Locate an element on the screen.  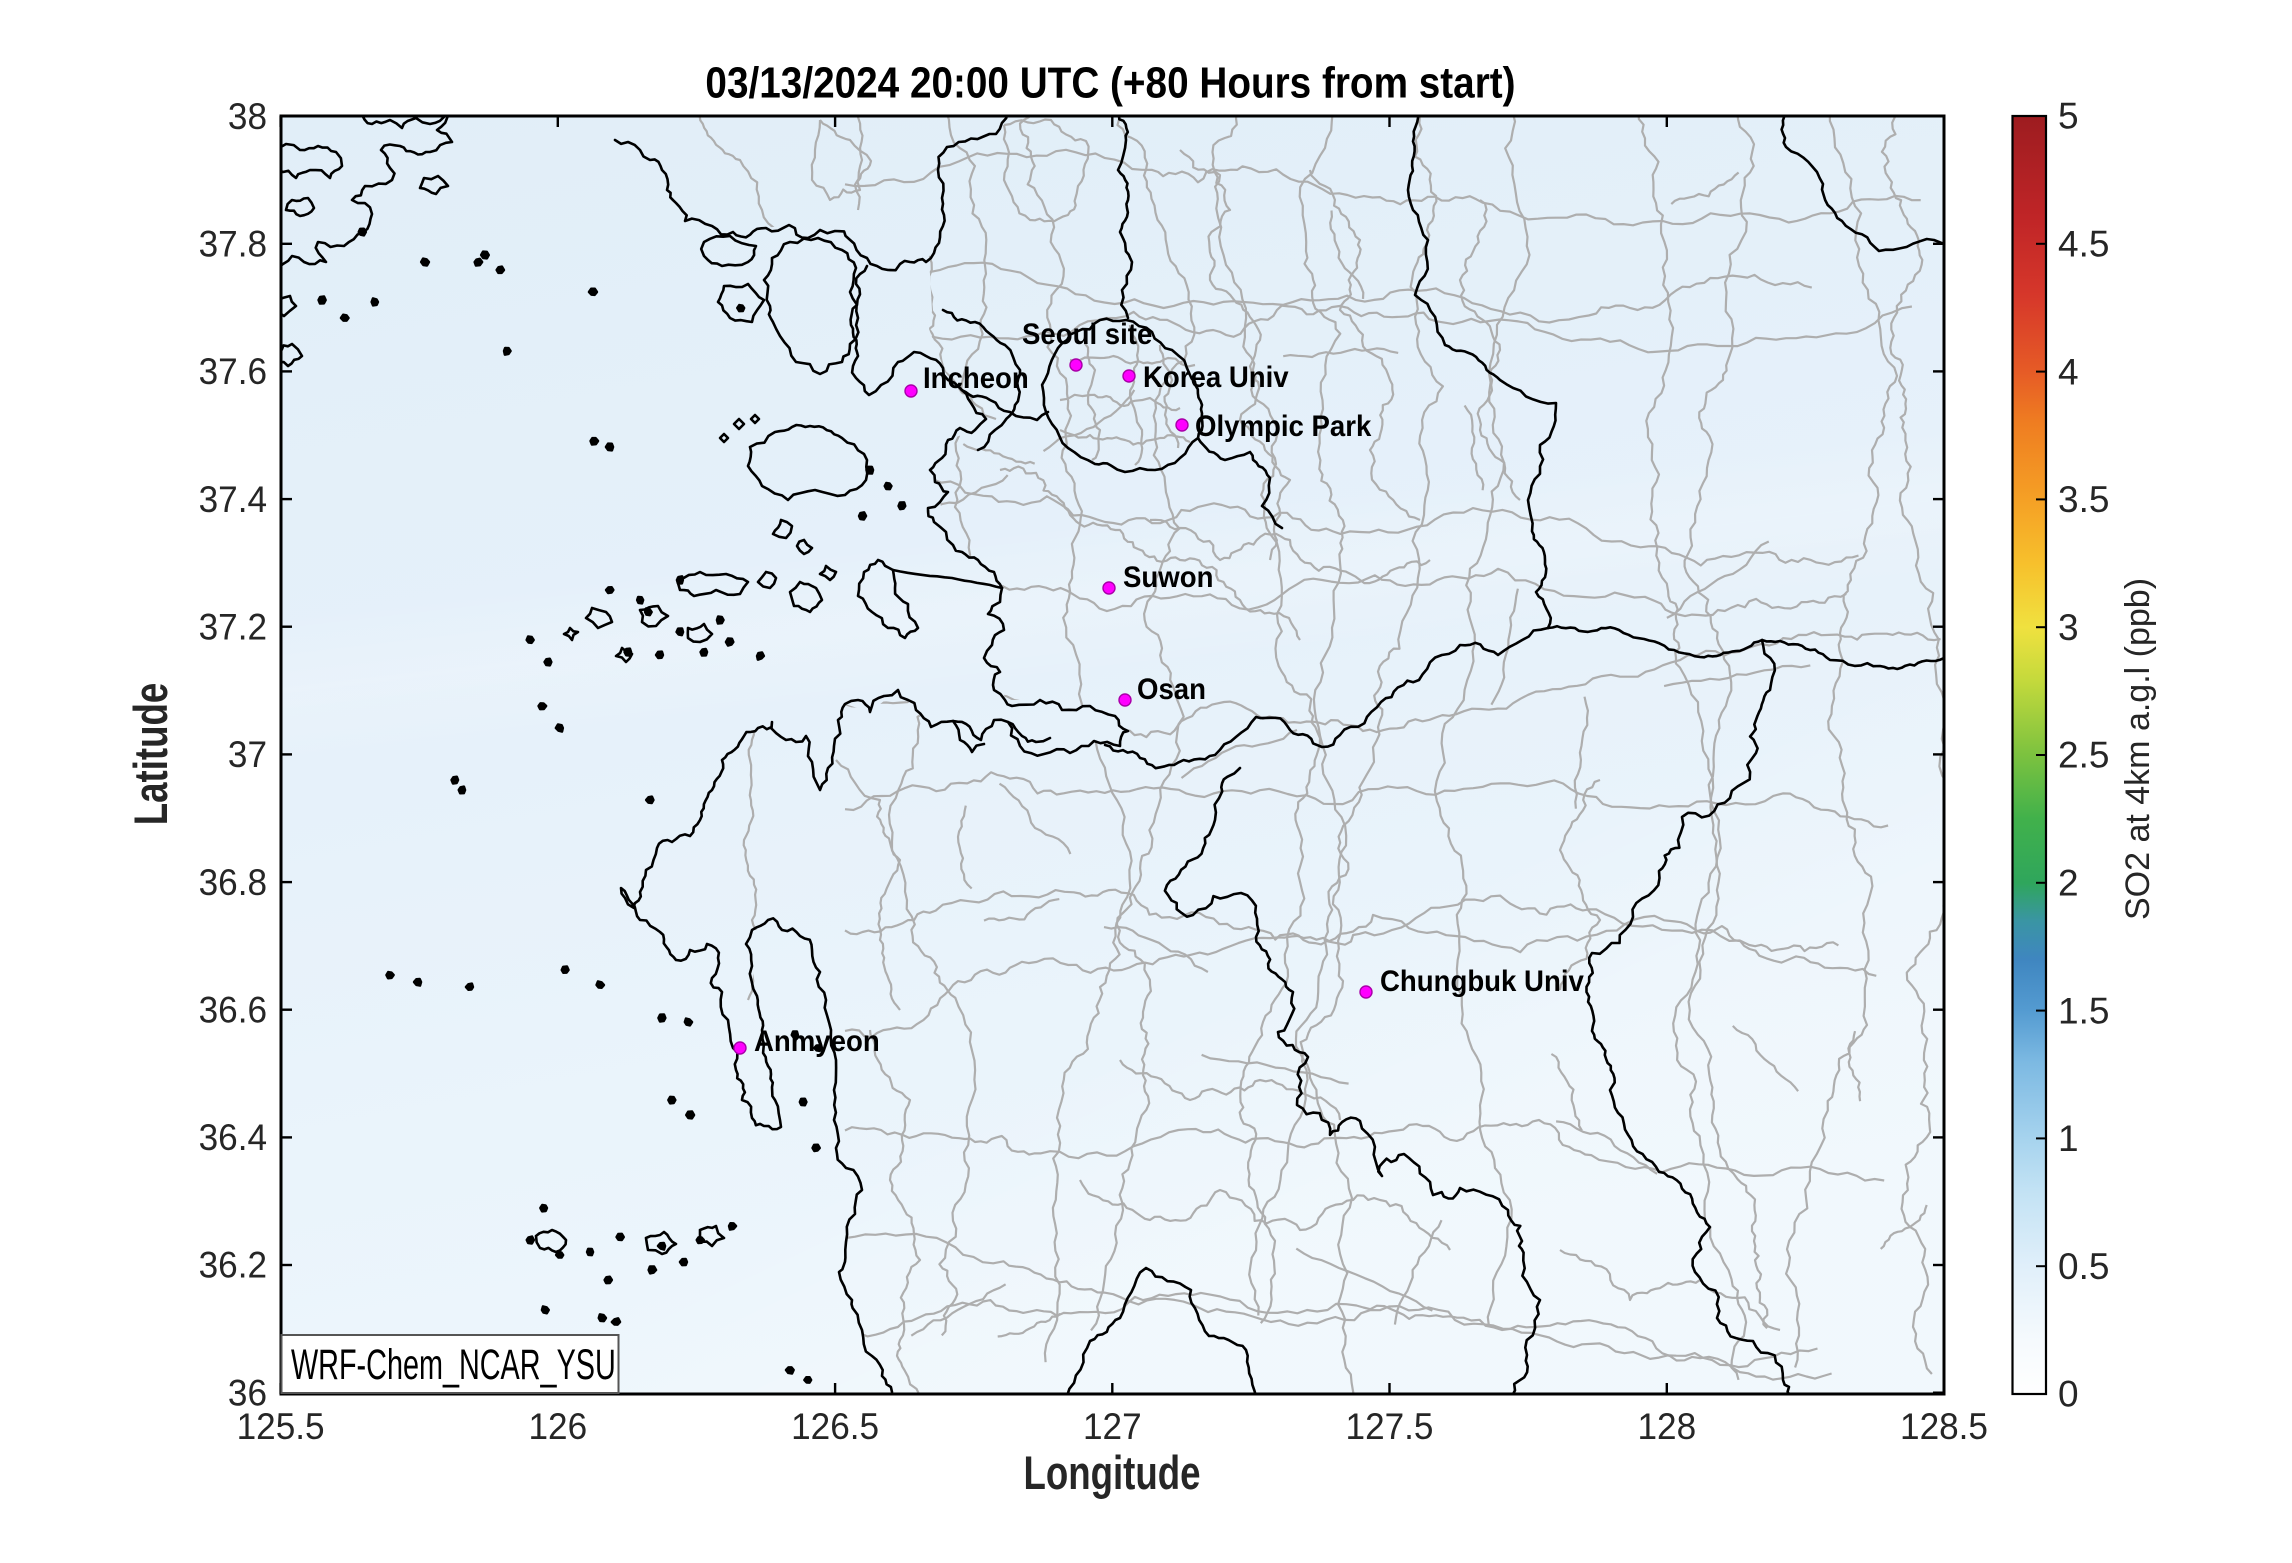
svg-text: 126 is located at coordinates (557, 1426).